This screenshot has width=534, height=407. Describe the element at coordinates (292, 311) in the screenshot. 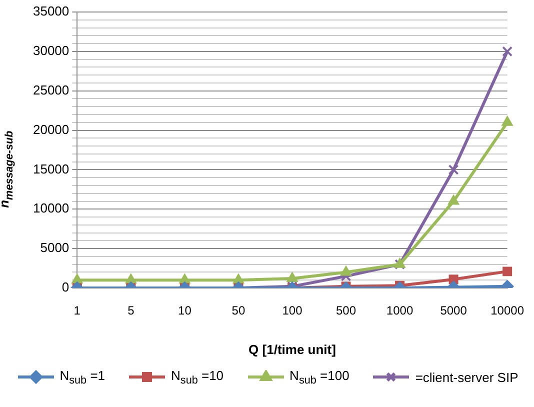

I see `x-tick-label: 100` at that location.